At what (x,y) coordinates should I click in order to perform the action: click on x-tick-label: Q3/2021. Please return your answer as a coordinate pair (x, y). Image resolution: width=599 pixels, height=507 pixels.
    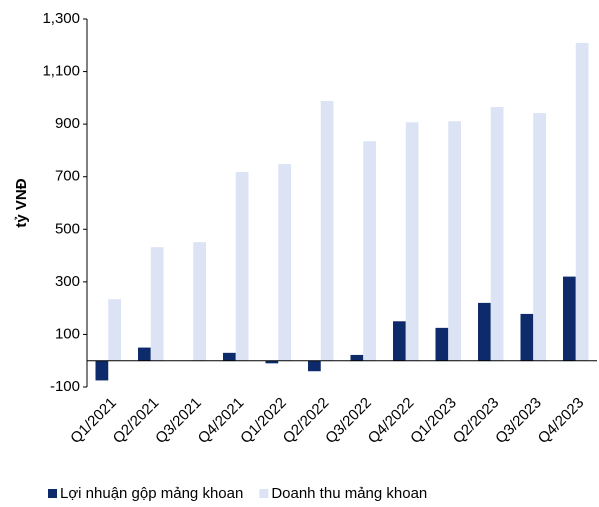
    Looking at the image, I should click on (178, 420).